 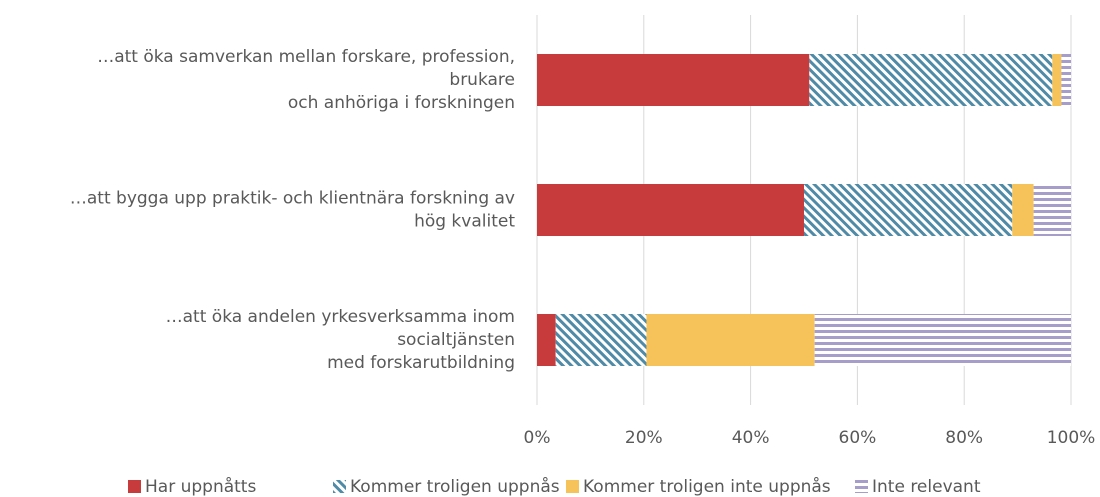 What do you see at coordinates (421, 363) in the screenshot?
I see `category-label: med forskarutbildning` at bounding box center [421, 363].